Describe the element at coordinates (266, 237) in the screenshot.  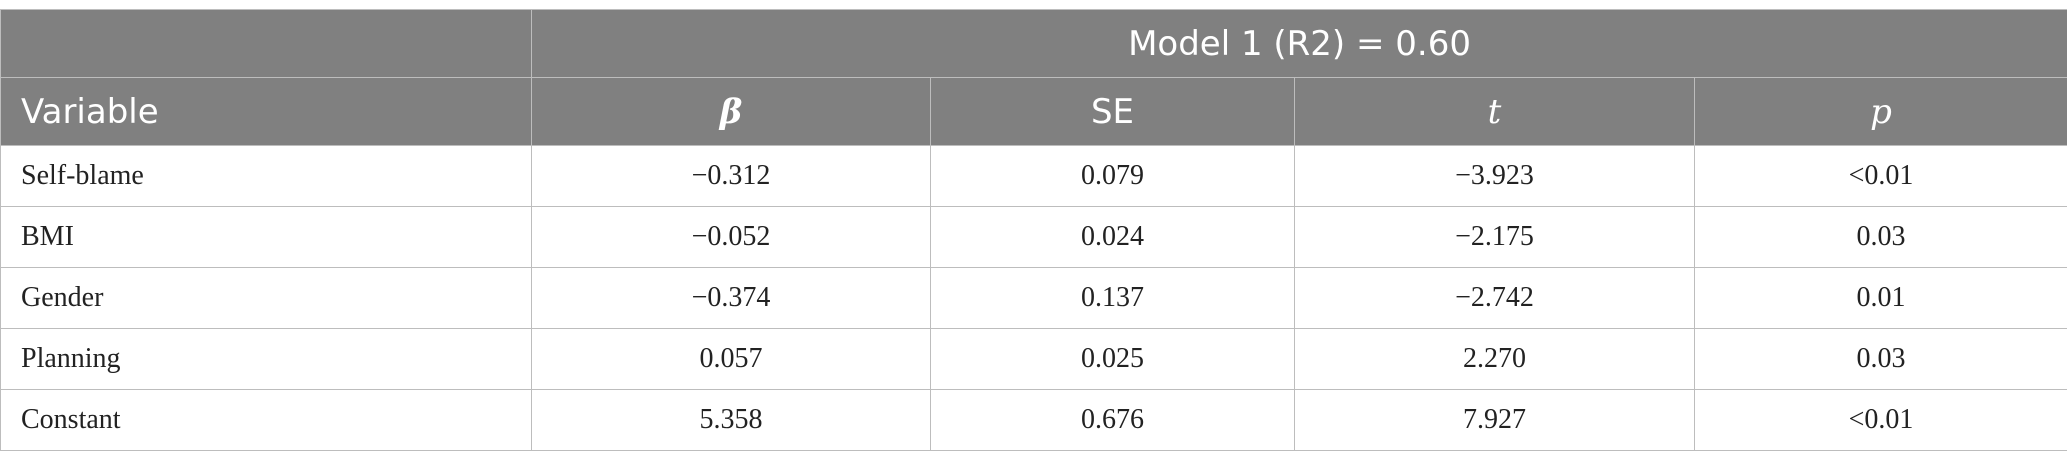
I see `cell-variable: BMI` at that location.